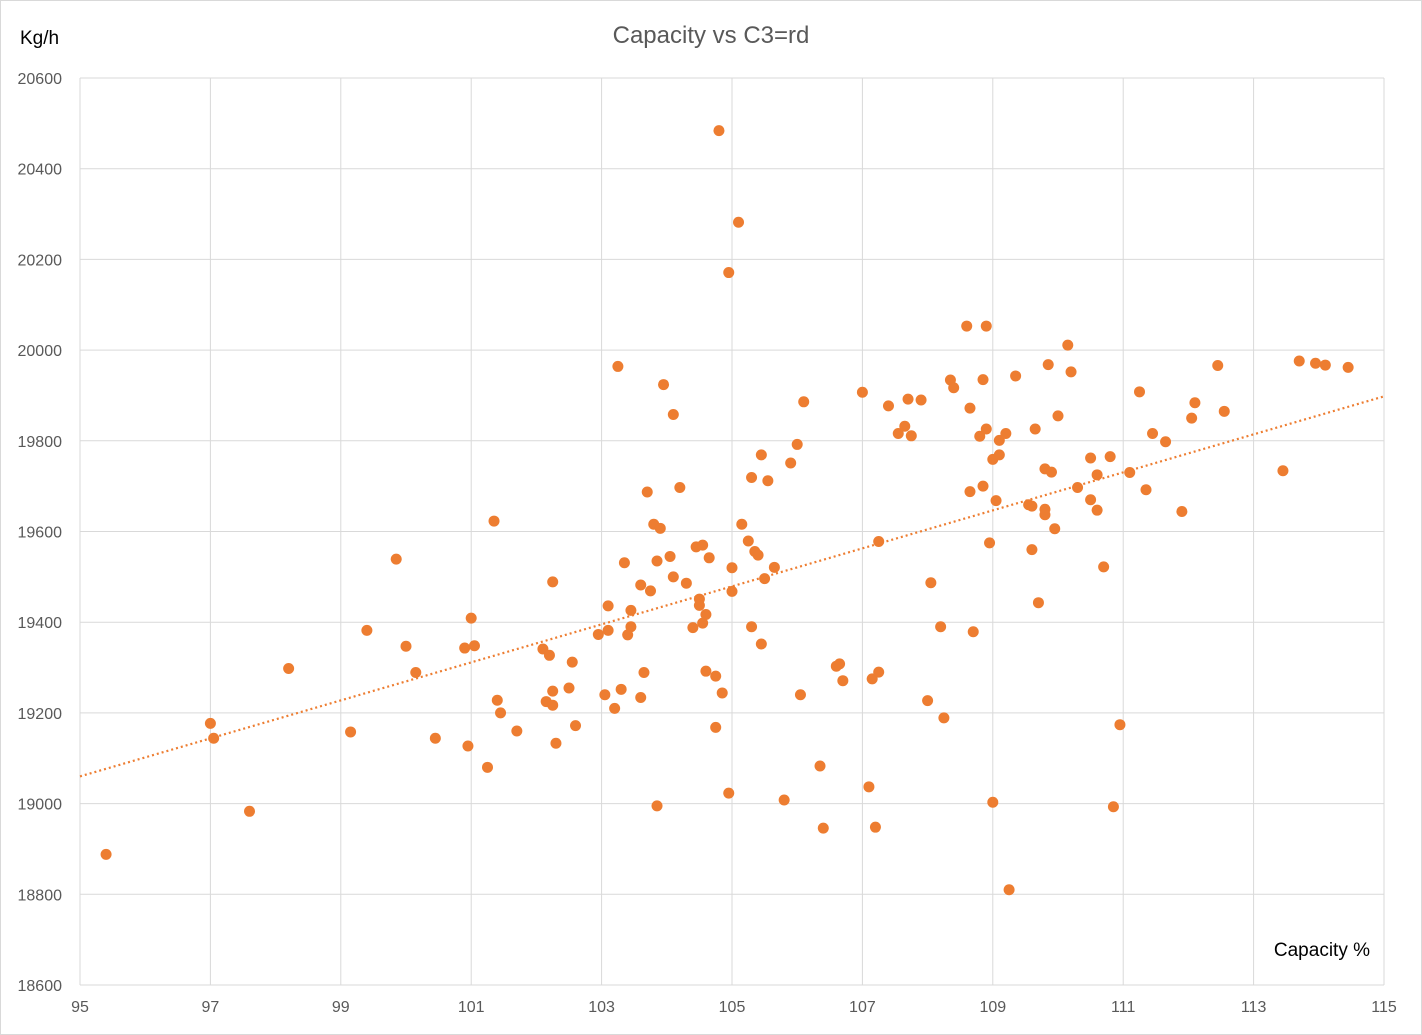 The height and width of the screenshot is (1035, 1422). What do you see at coordinates (862, 1007) in the screenshot?
I see `x-tick-label: 107` at bounding box center [862, 1007].